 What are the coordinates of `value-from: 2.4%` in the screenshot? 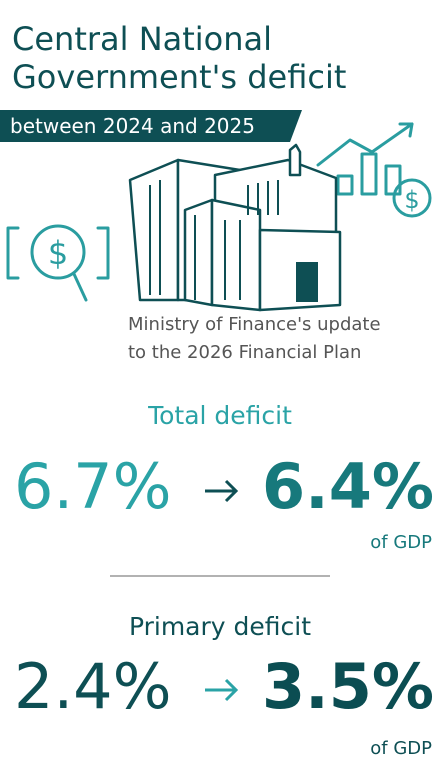 It's located at (93, 686).